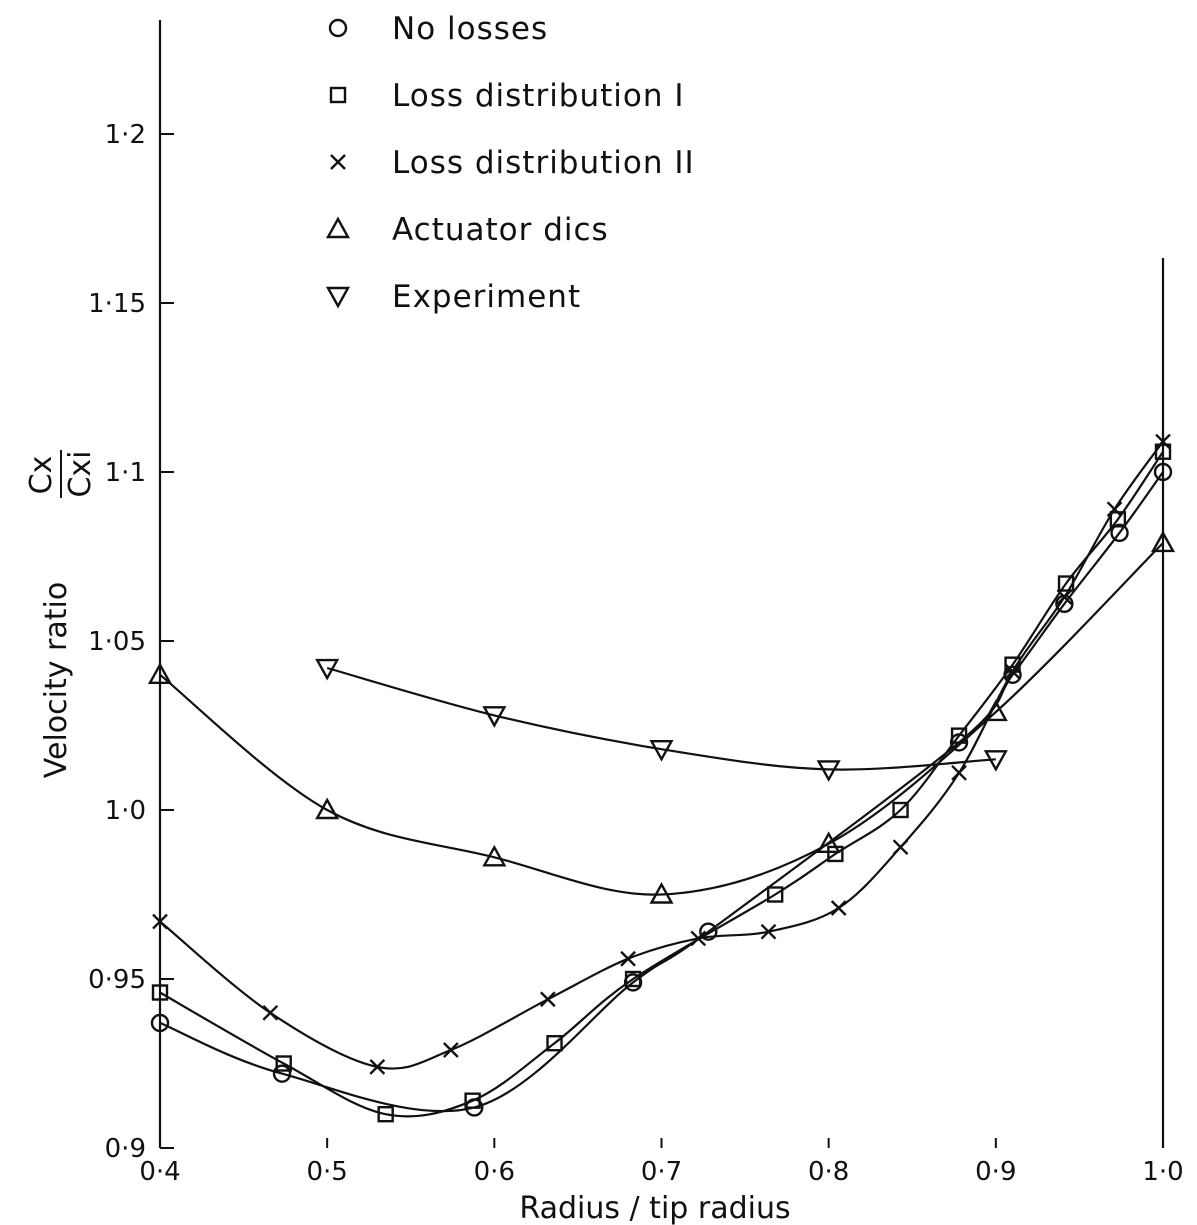 This screenshot has height=1225, width=1197. Describe the element at coordinates (338, 162) in the screenshot. I see `legend-marker-cross` at that location.